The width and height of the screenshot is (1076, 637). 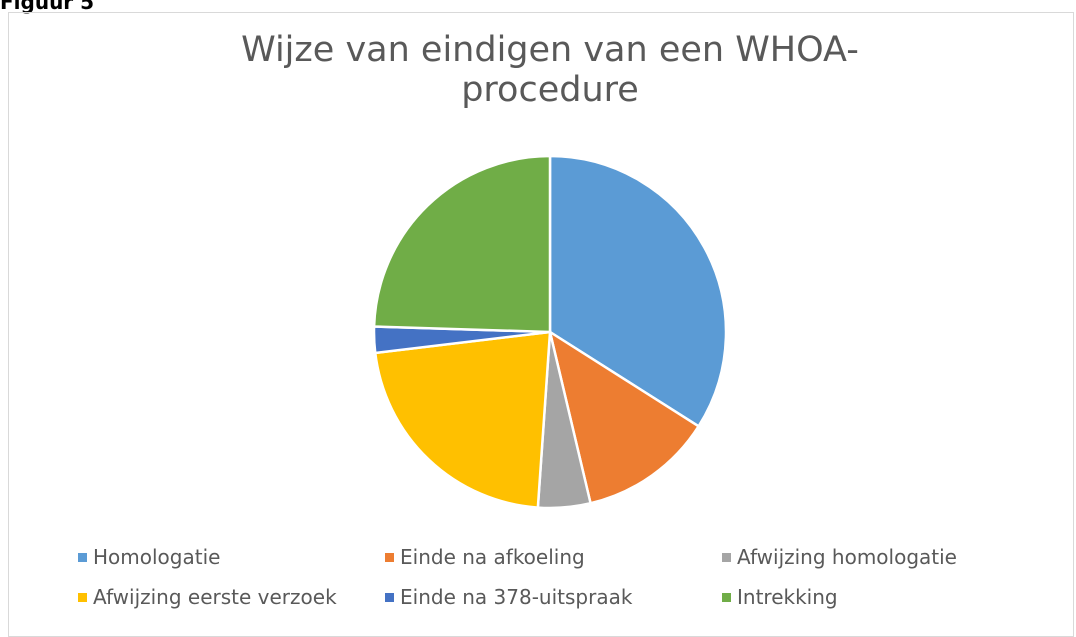 I want to click on legend-label: Einde na 378-uitspraak, so click(x=516, y=597).